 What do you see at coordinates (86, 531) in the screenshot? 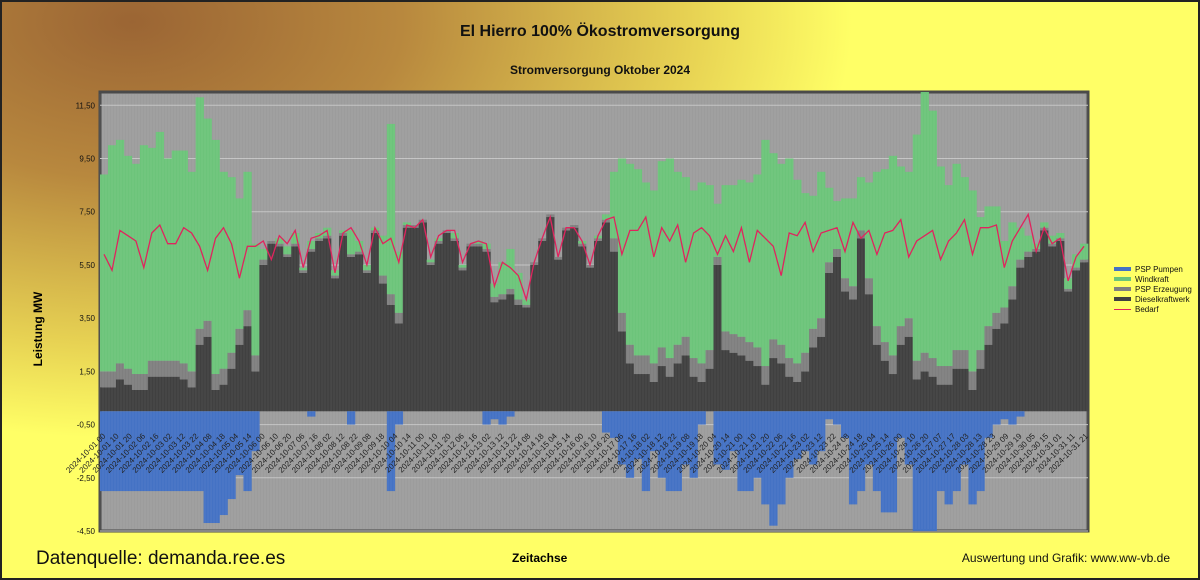
I see `y-tick-label: -4,50` at bounding box center [86, 531].